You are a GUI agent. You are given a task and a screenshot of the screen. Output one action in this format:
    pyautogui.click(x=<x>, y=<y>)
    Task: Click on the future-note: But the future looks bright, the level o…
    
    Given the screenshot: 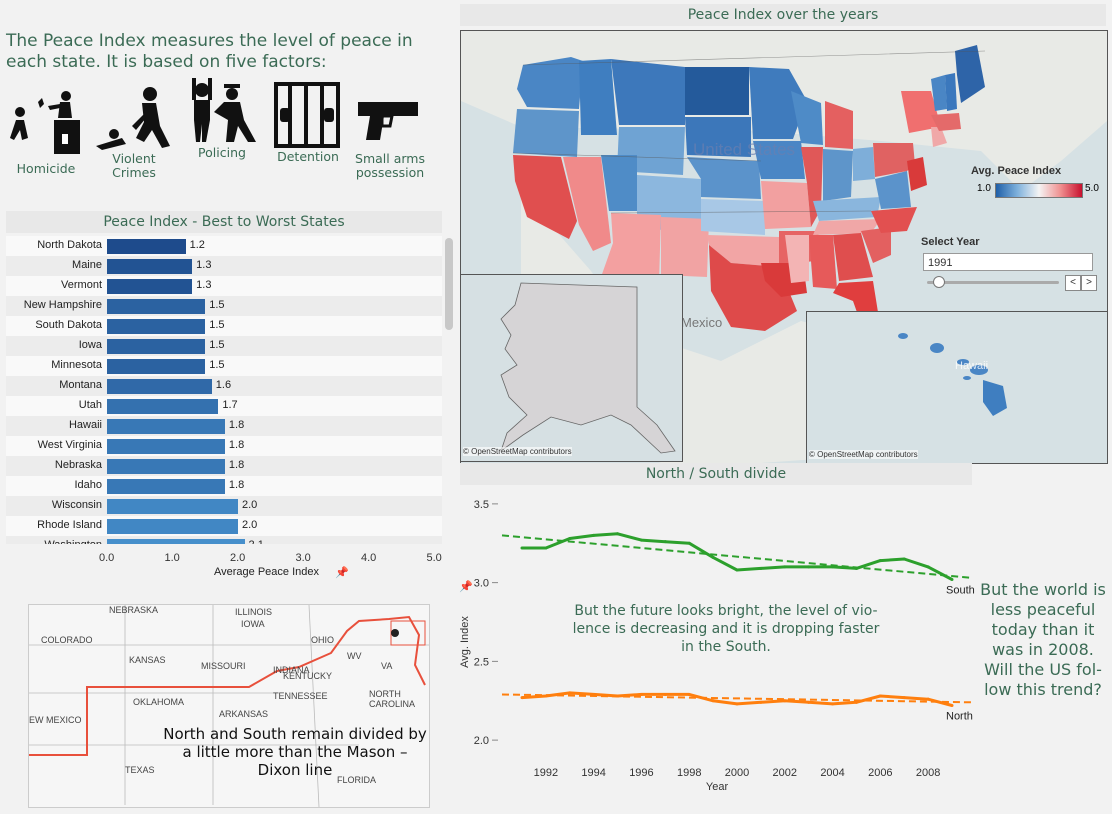 What is the action you would take?
    pyautogui.click(x=726, y=629)
    